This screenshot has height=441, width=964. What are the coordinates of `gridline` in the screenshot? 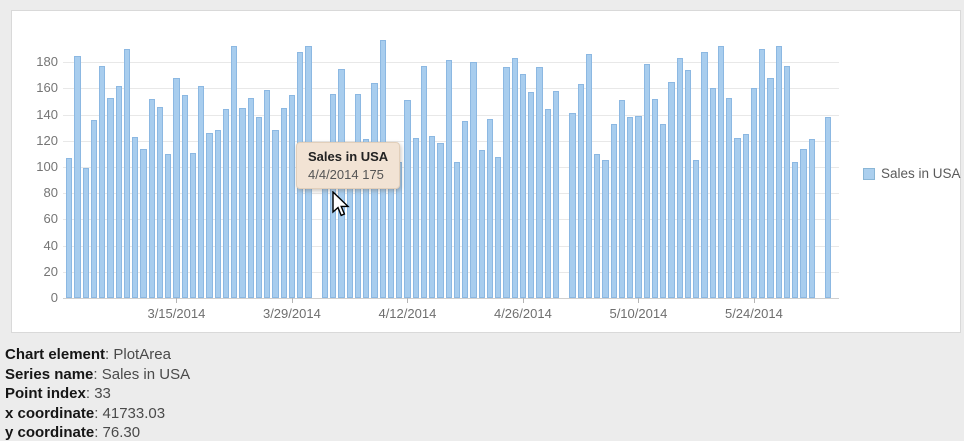 It's located at (451, 298).